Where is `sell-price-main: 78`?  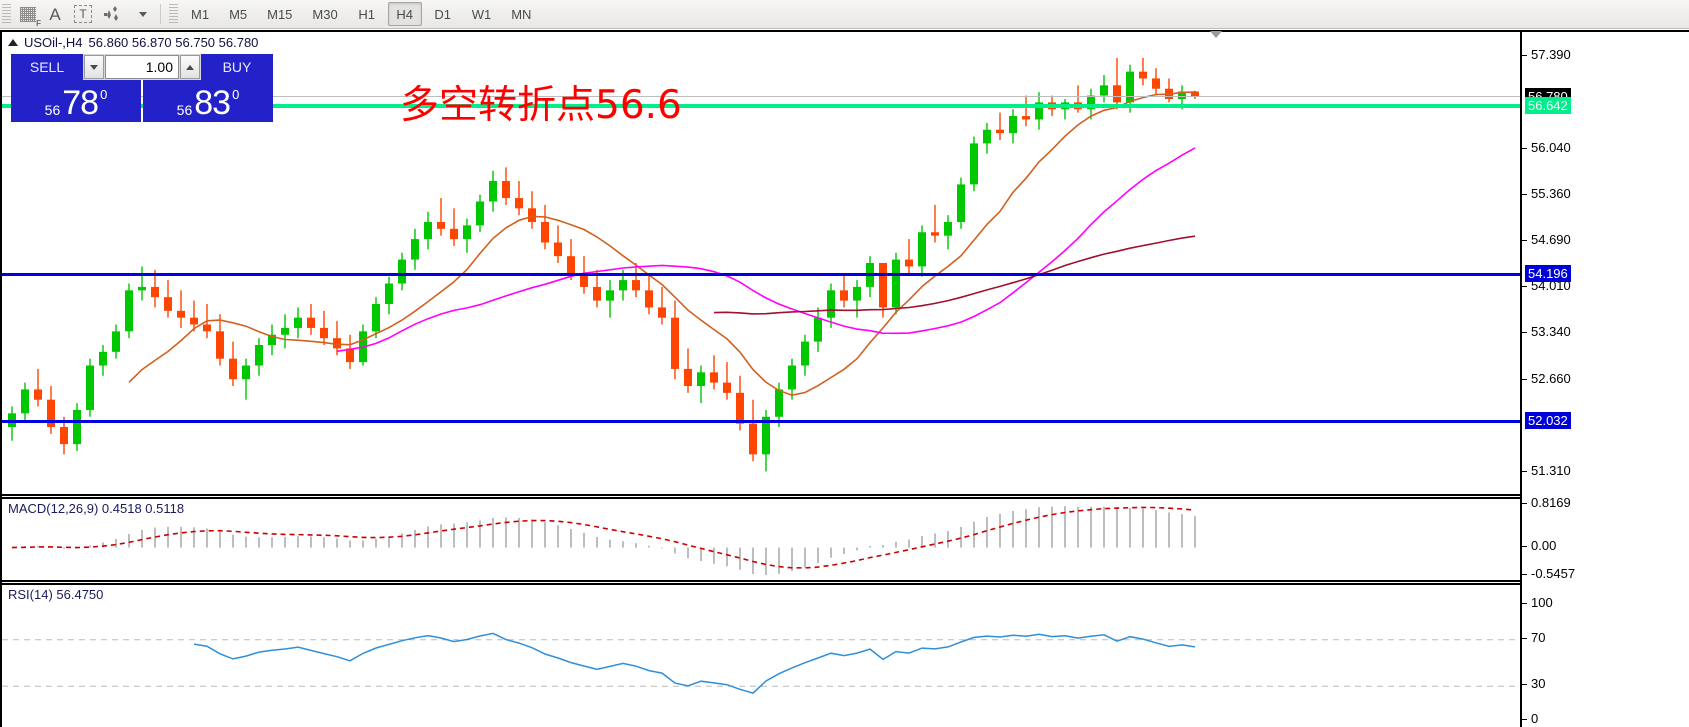
sell-price-main: 78 is located at coordinates (80, 103).